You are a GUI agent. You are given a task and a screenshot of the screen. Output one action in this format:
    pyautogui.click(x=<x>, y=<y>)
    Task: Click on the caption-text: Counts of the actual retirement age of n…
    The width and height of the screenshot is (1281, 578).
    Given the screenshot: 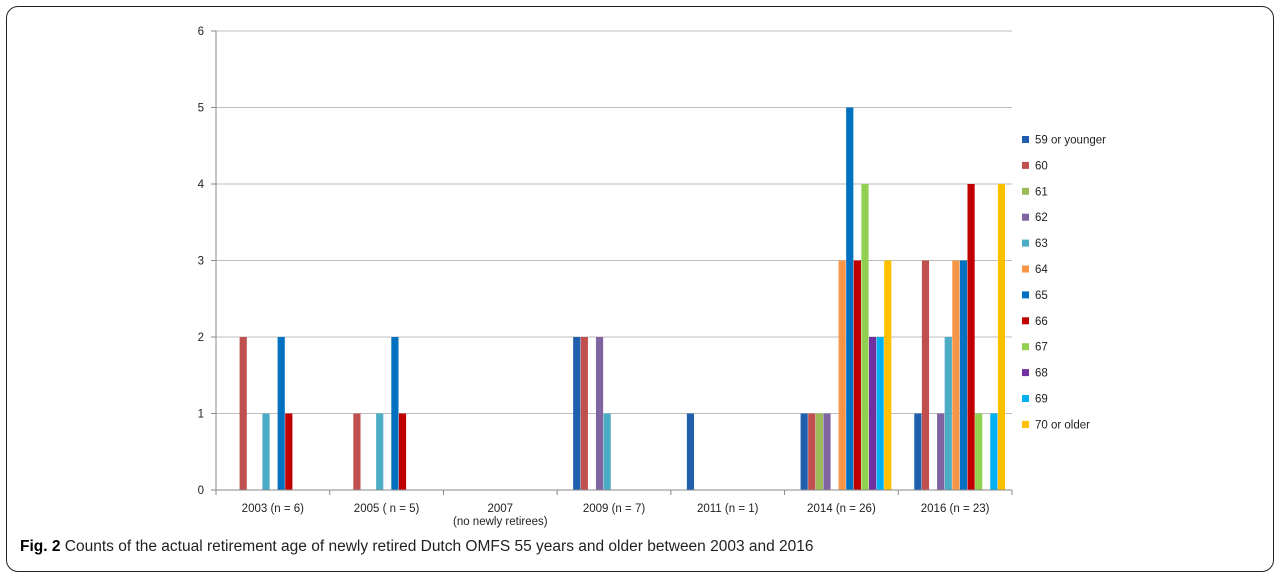 What is the action you would take?
    pyautogui.click(x=439, y=546)
    